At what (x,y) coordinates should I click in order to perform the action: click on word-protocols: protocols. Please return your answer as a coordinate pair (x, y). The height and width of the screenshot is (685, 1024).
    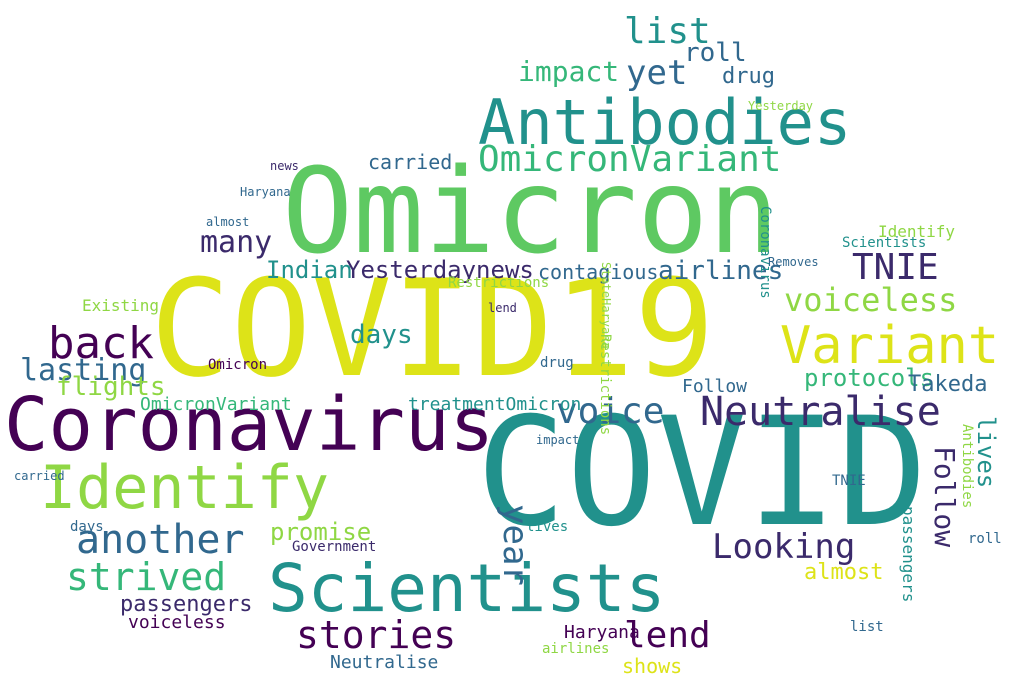
    Looking at the image, I should click on (869, 378).